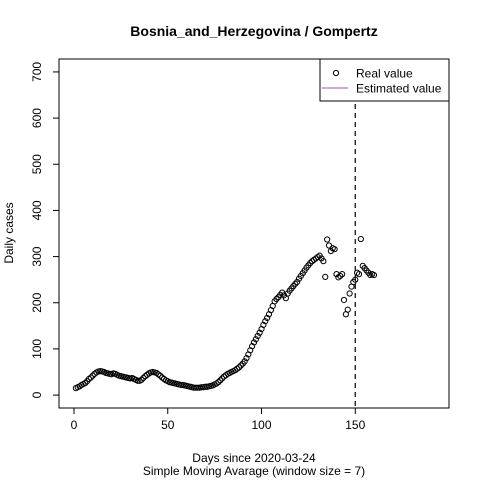 The height and width of the screenshot is (485, 480). Describe the element at coordinates (45, 230) in the screenshot. I see `y-axis: 0 100 200 300 400 500 600 700` at that location.